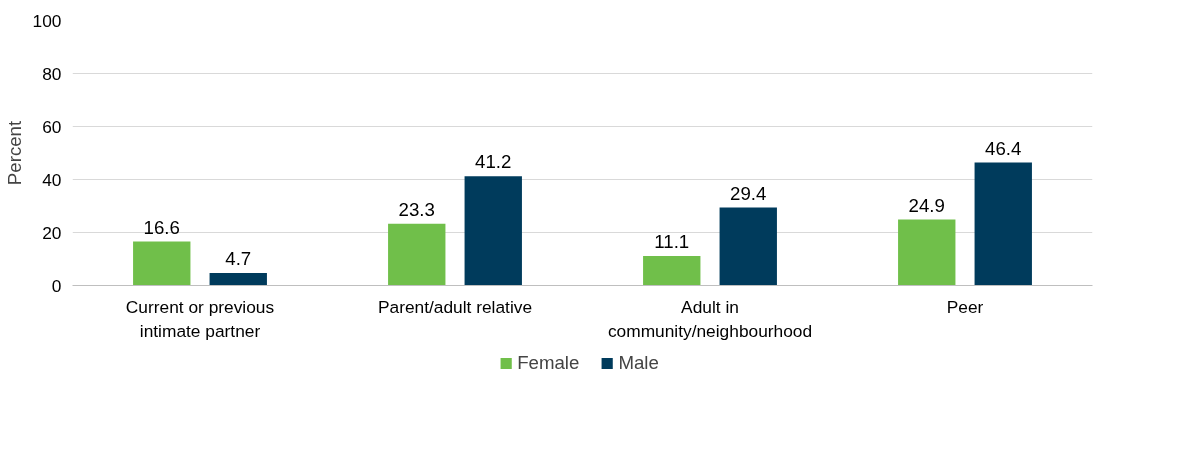 The width and height of the screenshot is (1201, 450). What do you see at coordinates (965, 306) in the screenshot?
I see `x-tick-label: Peer` at bounding box center [965, 306].